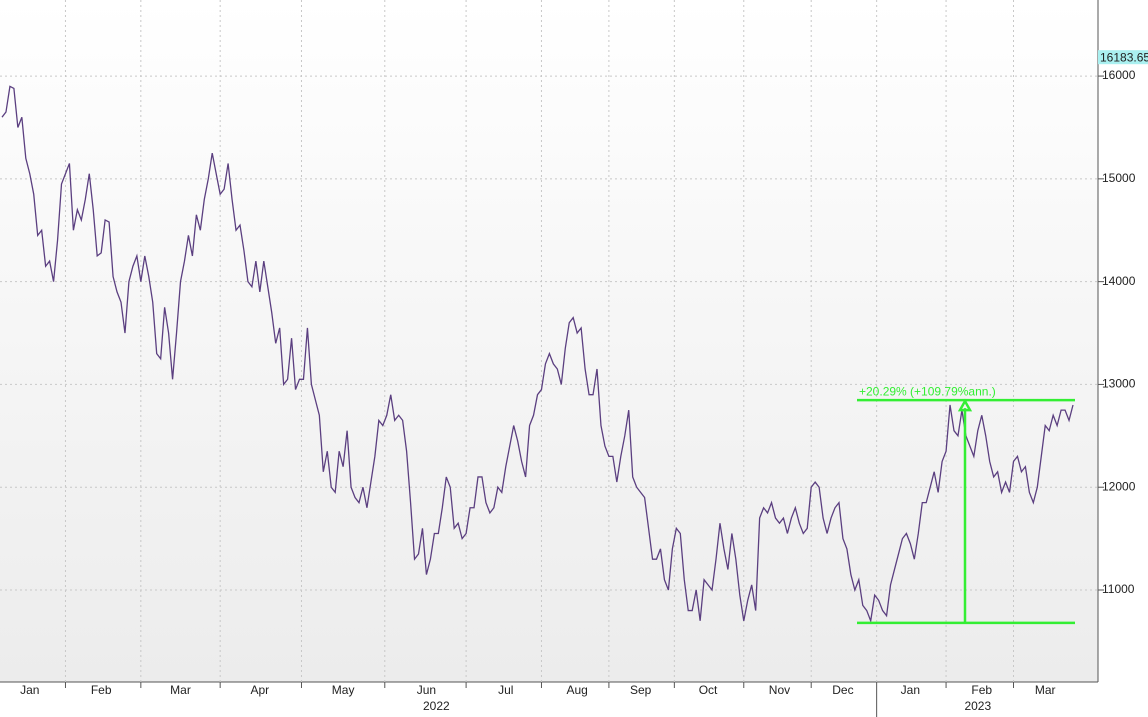  What do you see at coordinates (343, 690) in the screenshot?
I see `x-tick-label: May` at bounding box center [343, 690].